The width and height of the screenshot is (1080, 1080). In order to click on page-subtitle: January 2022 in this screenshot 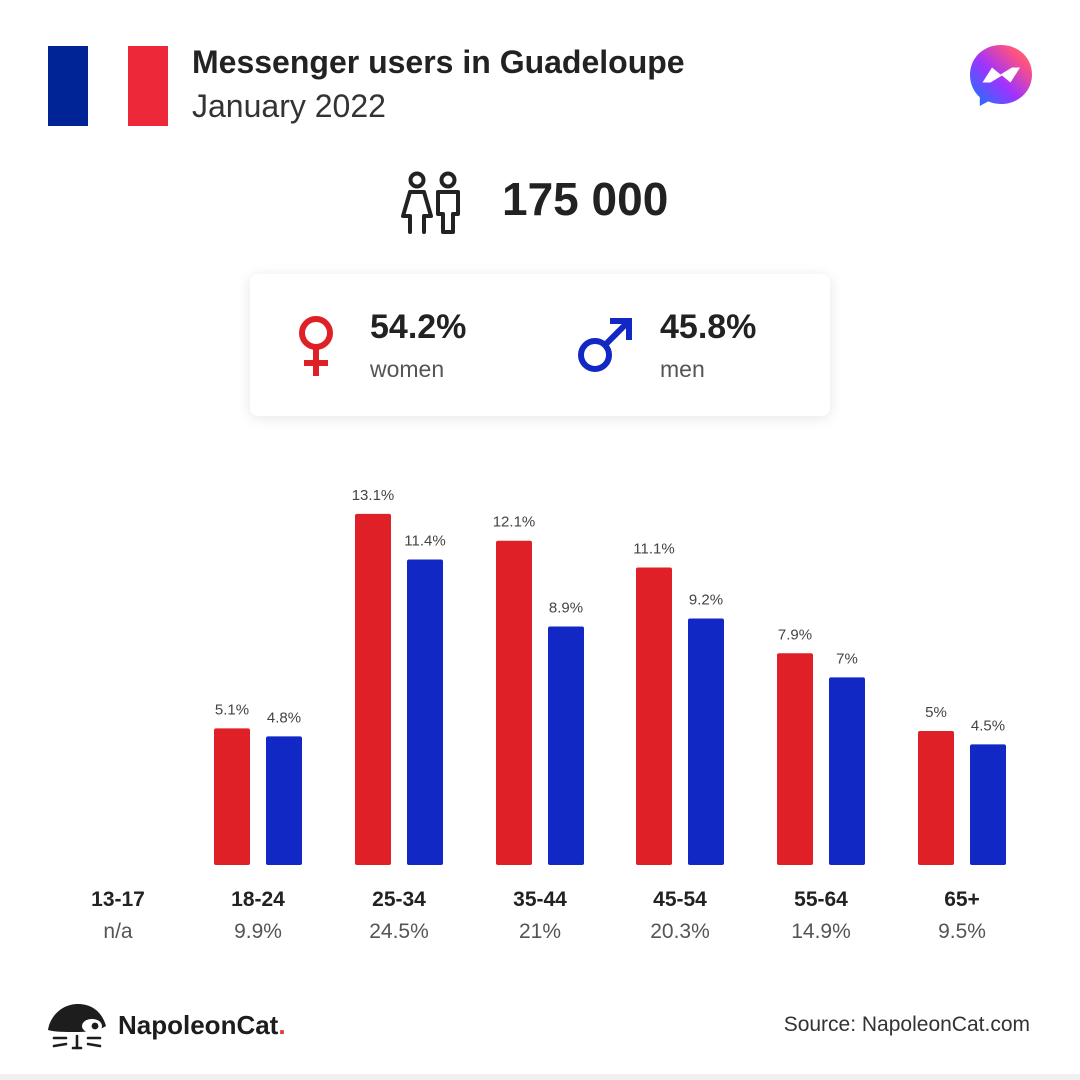, I will do `click(289, 106)`.